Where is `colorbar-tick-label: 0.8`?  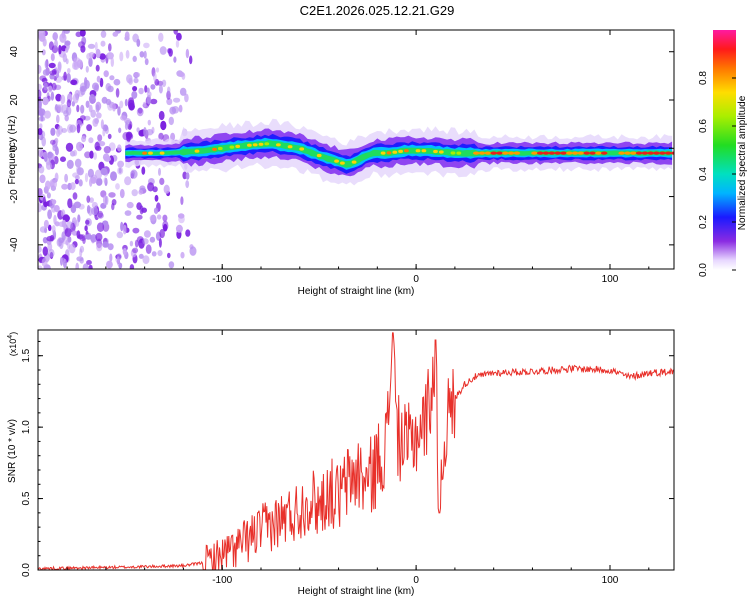
colorbar-tick-label: 0.8 is located at coordinates (703, 78).